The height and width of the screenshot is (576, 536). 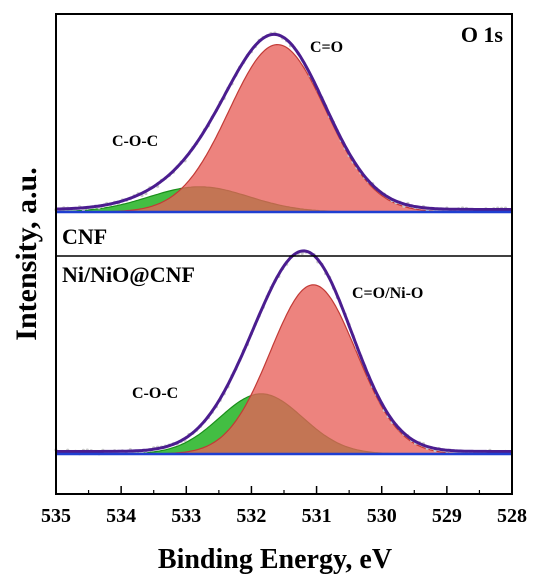 What do you see at coordinates (482, 34) in the screenshot?
I see `corner-label: O 1s` at bounding box center [482, 34].